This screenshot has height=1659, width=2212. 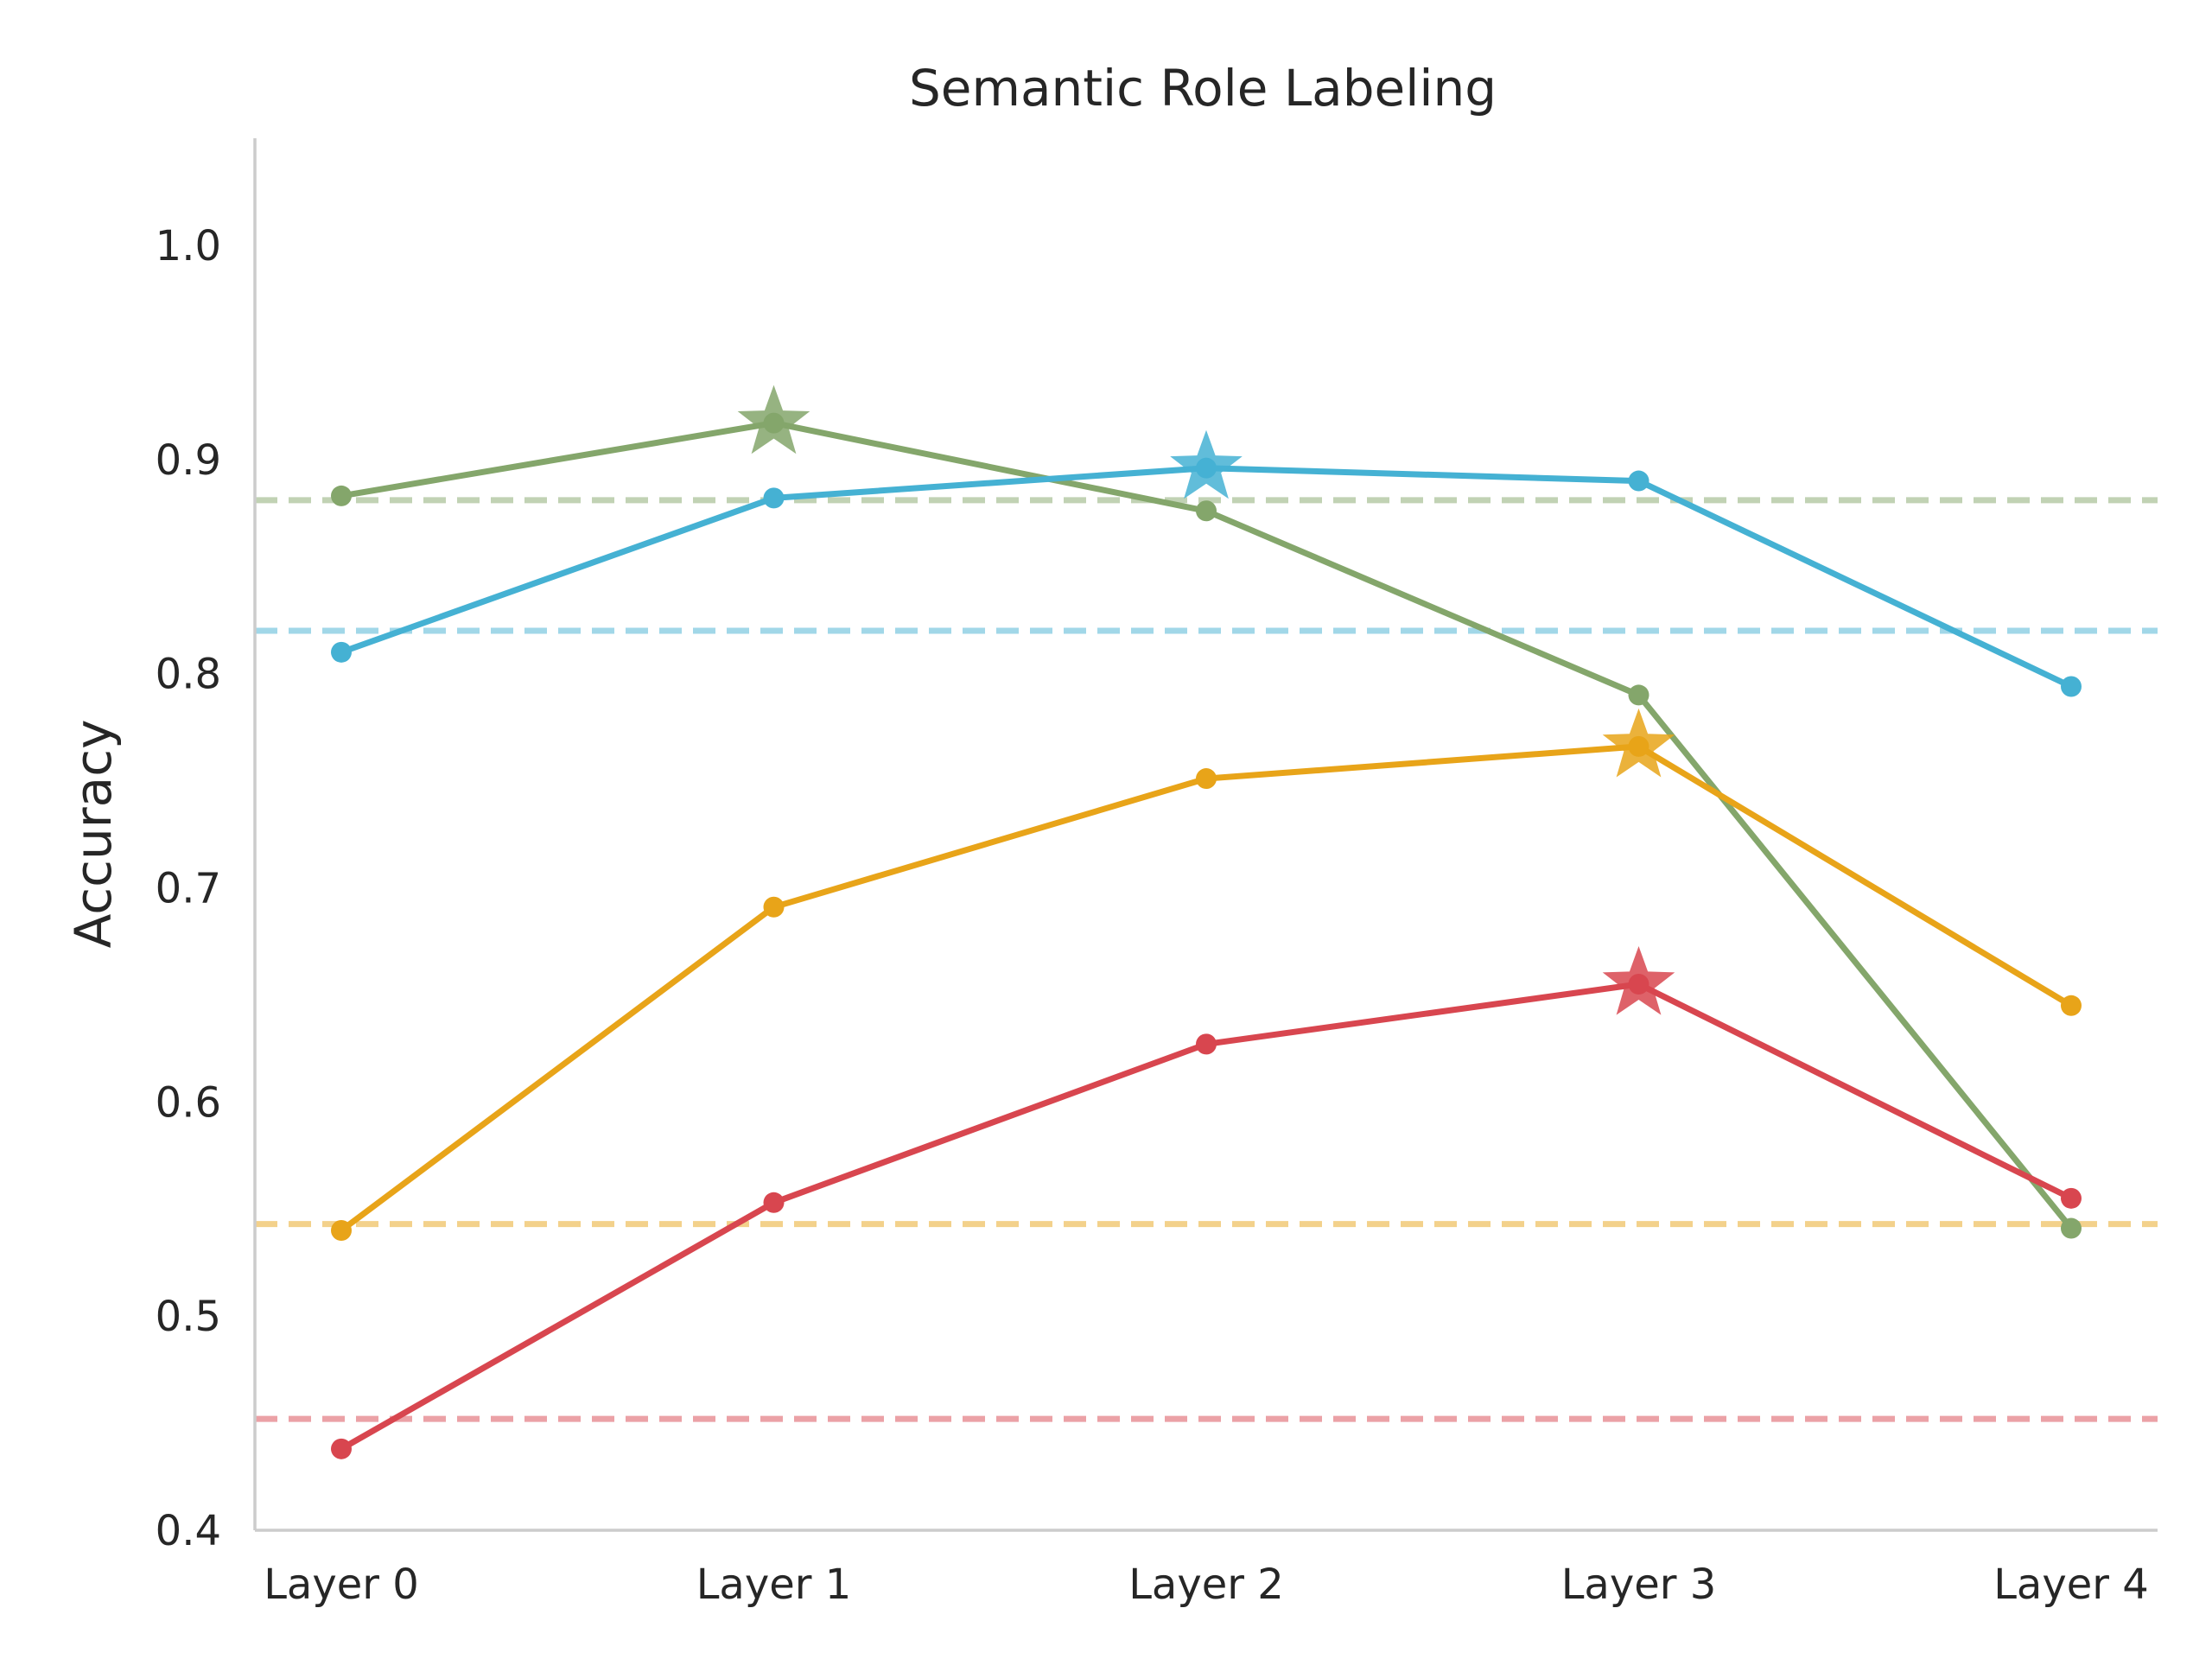 I want to click on y-ticks-group: 0.4 0.5 0.6 0.7 0.8 0.9 1.0, so click(x=188, y=888).